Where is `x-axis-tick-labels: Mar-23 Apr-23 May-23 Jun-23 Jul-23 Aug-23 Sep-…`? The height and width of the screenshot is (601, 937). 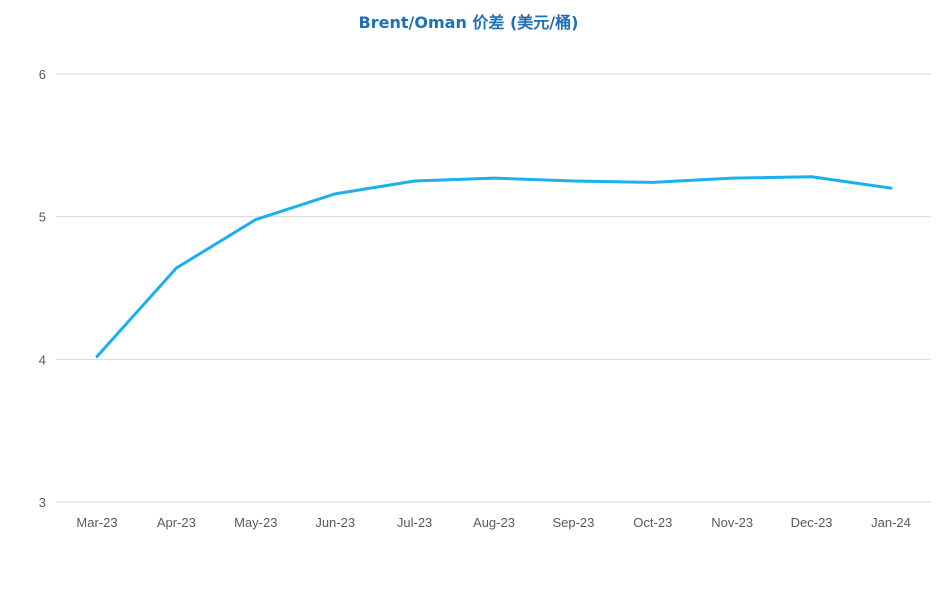
x-axis-tick-labels: Mar-23 Apr-23 May-23 Jun-23 Jul-23 Aug-23 Sep-… is located at coordinates (493, 522).